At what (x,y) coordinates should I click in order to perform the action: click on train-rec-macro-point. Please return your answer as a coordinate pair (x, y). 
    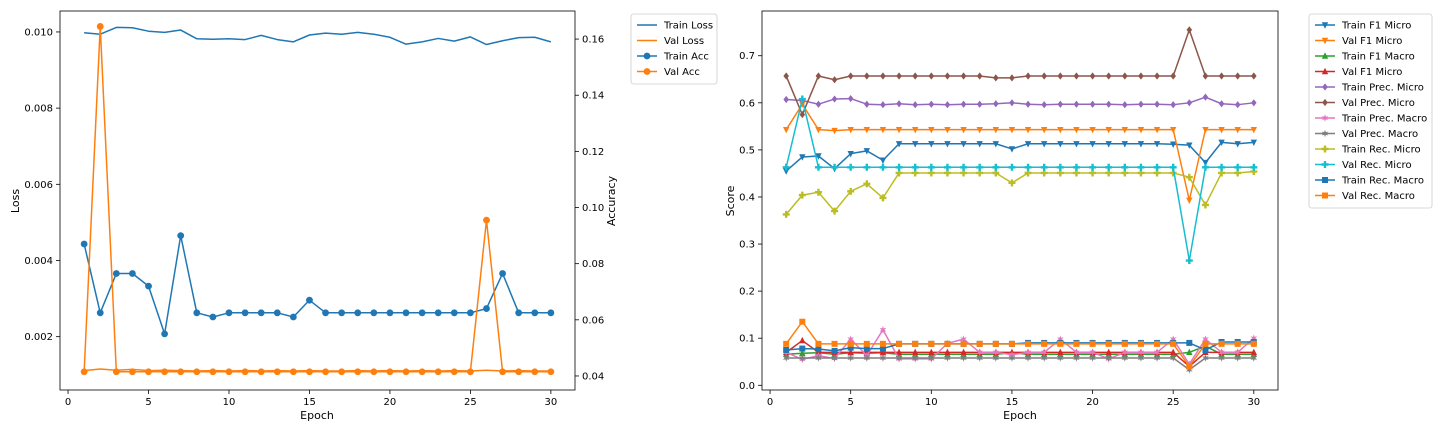
    Looking at the image, I should click on (1205, 349).